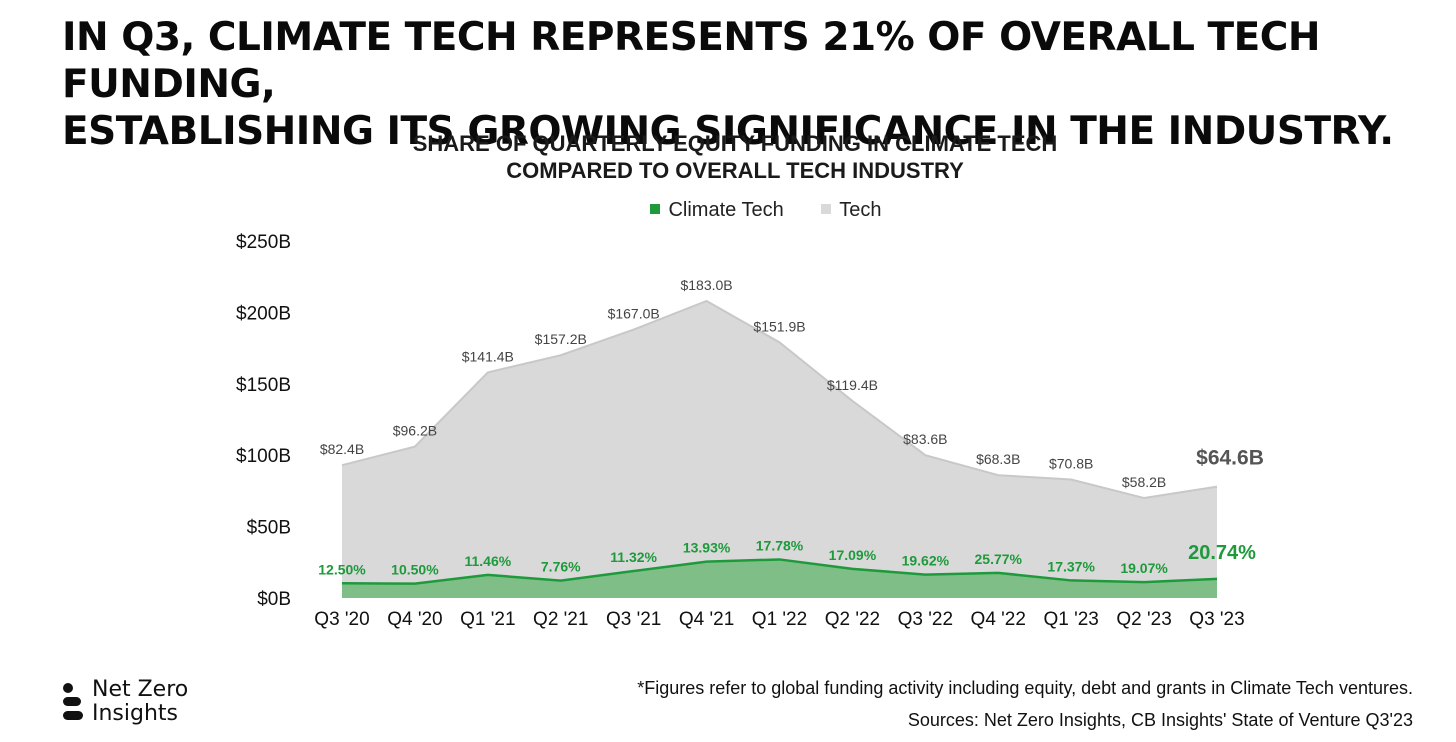 Image resolution: width=1456 pixels, height=742 pixels. I want to click on tech-data-label: $157.2B, so click(561, 339).